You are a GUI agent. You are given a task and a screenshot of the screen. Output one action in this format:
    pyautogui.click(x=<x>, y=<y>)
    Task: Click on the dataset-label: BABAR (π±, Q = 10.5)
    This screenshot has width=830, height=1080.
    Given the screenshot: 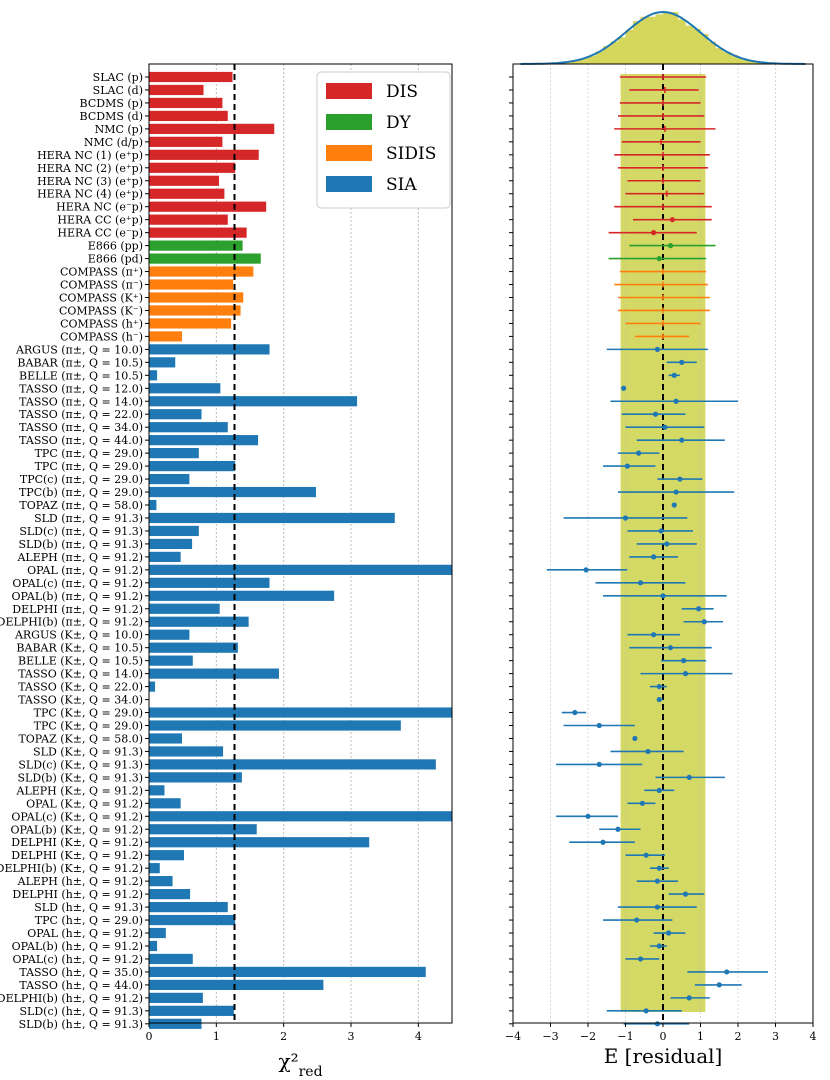 What is the action you would take?
    pyautogui.click(x=80, y=362)
    